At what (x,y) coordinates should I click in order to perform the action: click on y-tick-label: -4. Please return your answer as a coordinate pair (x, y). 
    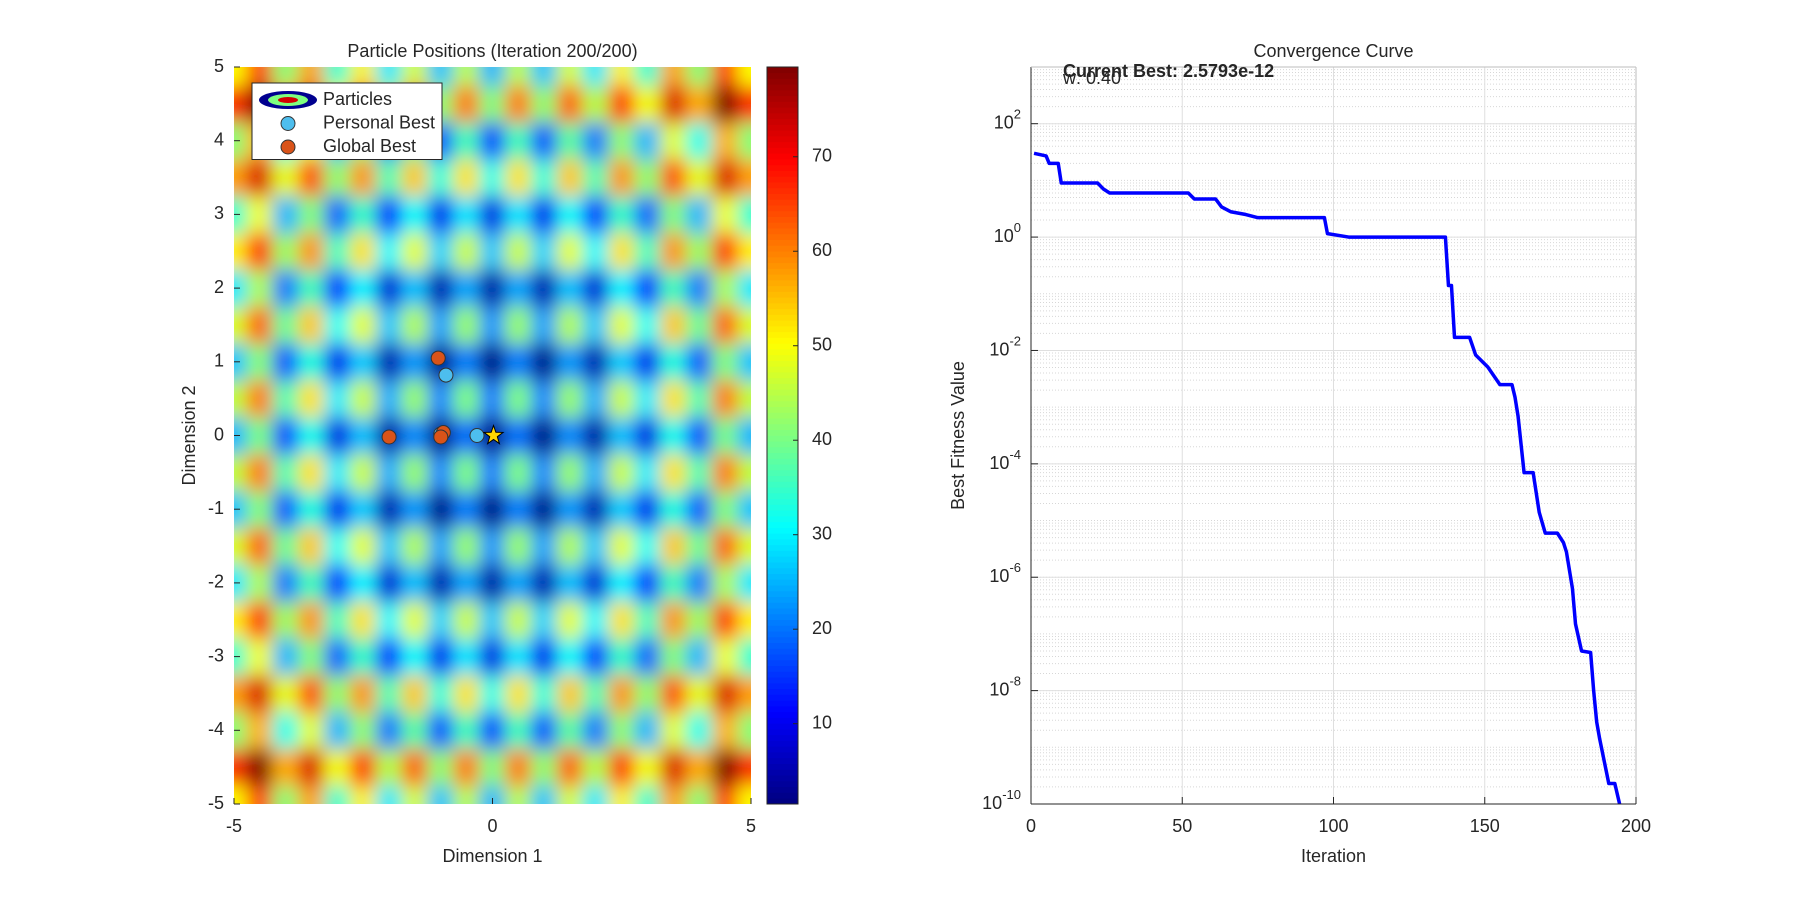
    Looking at the image, I should click on (216, 729).